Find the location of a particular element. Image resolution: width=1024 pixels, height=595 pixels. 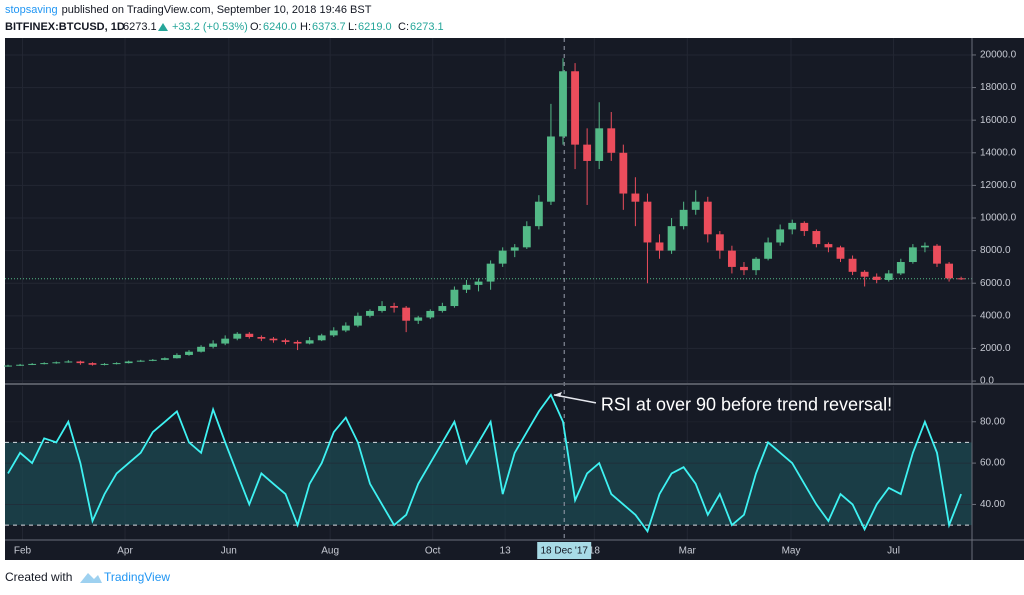

change: +33.2 (+0.53%) is located at coordinates (210, 27).